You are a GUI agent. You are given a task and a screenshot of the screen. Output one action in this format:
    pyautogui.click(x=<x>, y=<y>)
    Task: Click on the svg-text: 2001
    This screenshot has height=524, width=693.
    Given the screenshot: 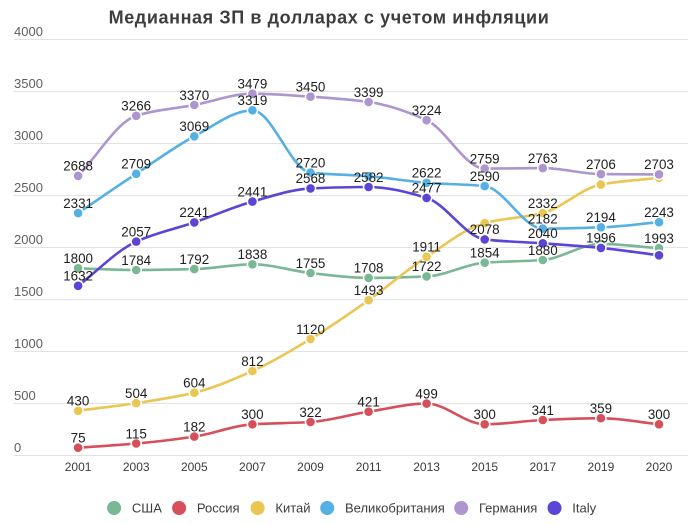 What is the action you would take?
    pyautogui.click(x=78, y=467)
    